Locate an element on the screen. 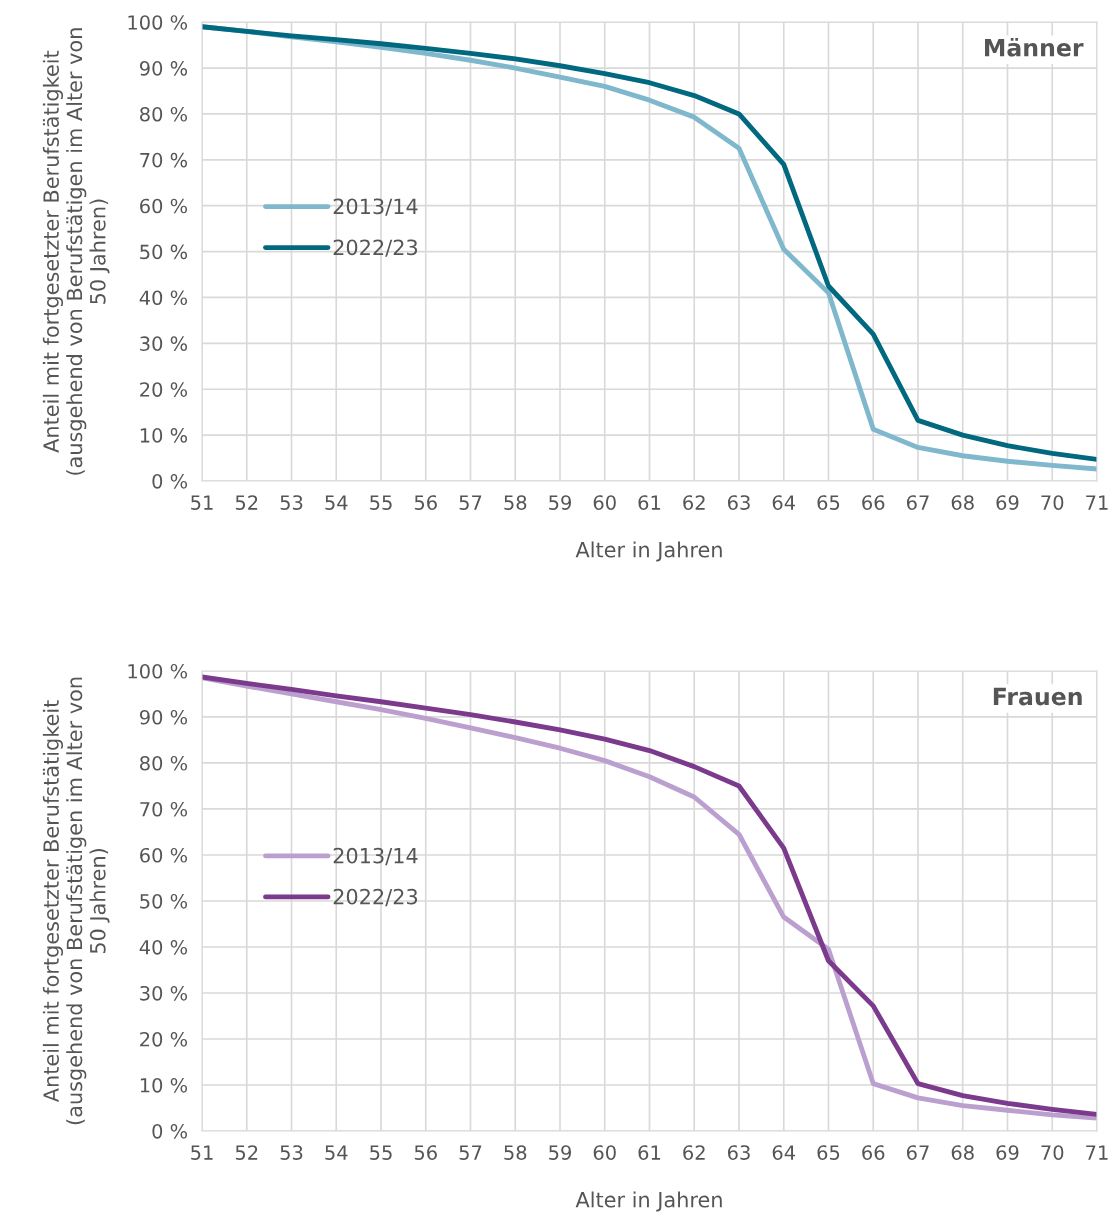  text: Männer is located at coordinates (1034, 47).